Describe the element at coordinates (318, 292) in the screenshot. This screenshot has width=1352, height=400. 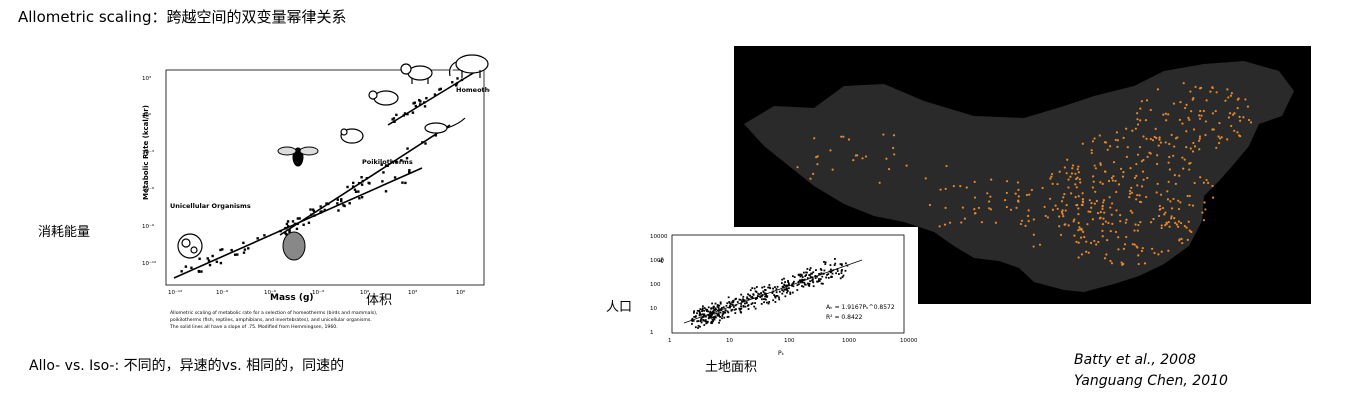
I see `x-tick-label: 10⁻³` at that location.